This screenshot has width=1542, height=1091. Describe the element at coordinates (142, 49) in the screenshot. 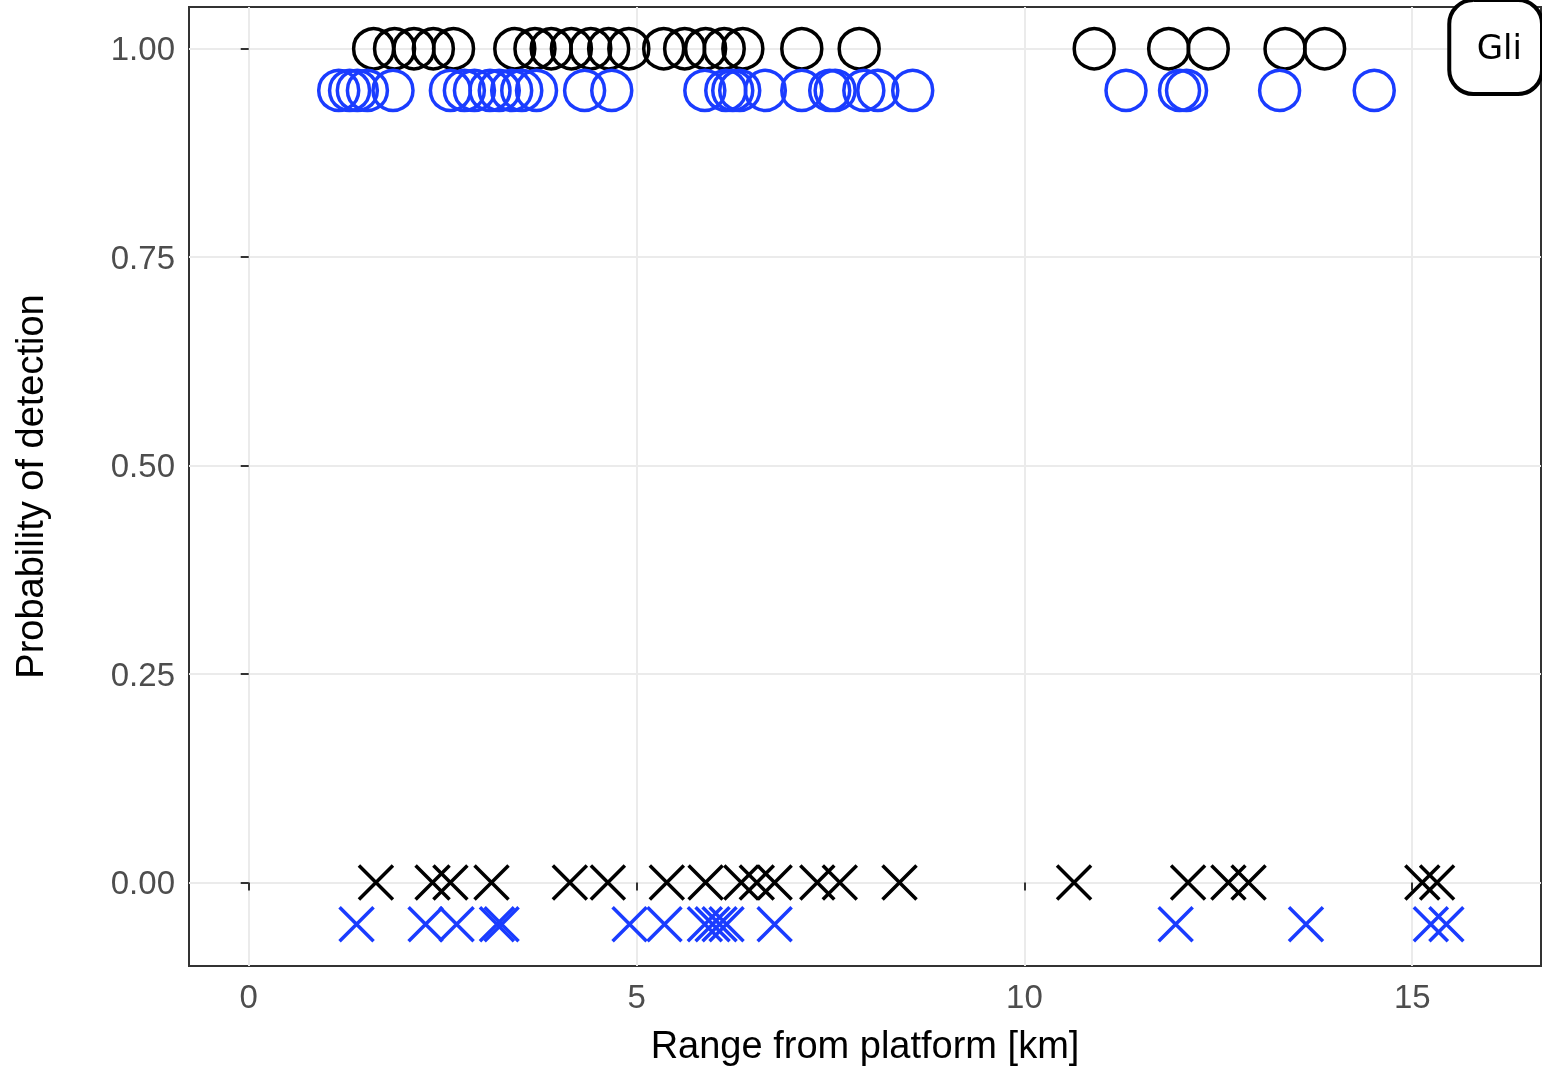

I see `y-tick-label: 1.00` at that location.